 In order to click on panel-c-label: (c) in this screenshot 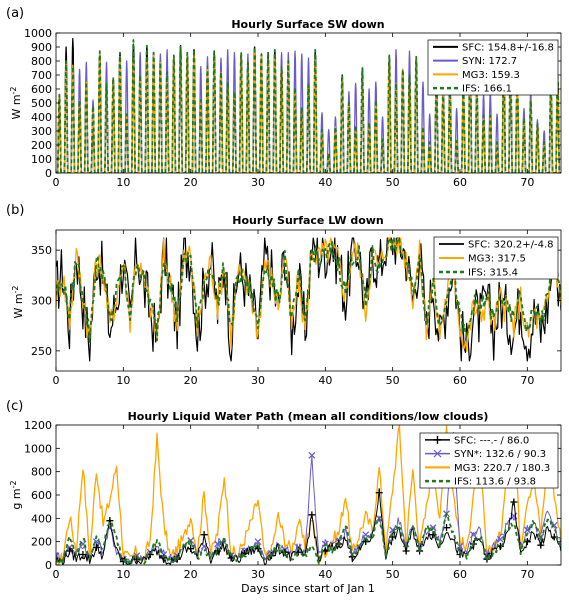, I will do `click(14, 406)`.